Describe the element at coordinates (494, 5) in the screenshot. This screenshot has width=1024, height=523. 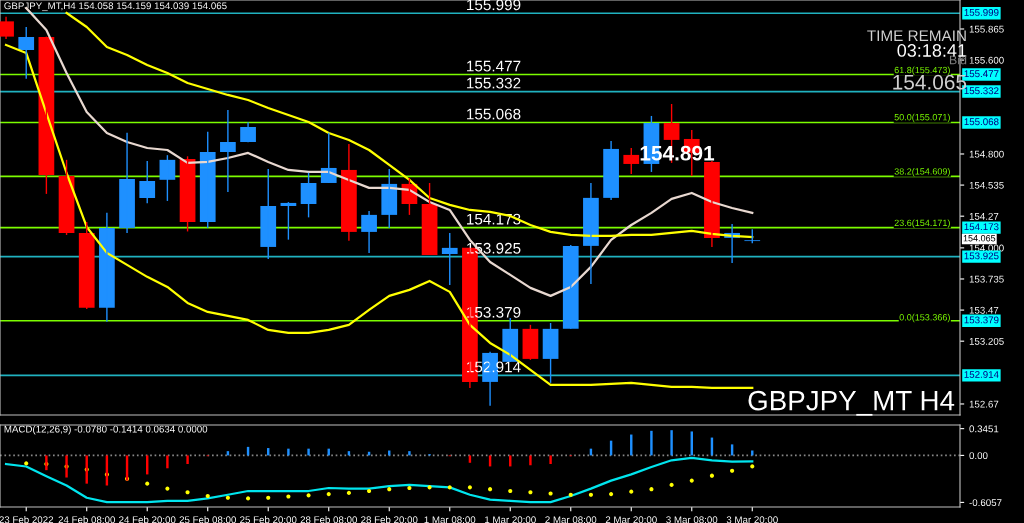
I see `ref-line-label: 155.999` at that location.